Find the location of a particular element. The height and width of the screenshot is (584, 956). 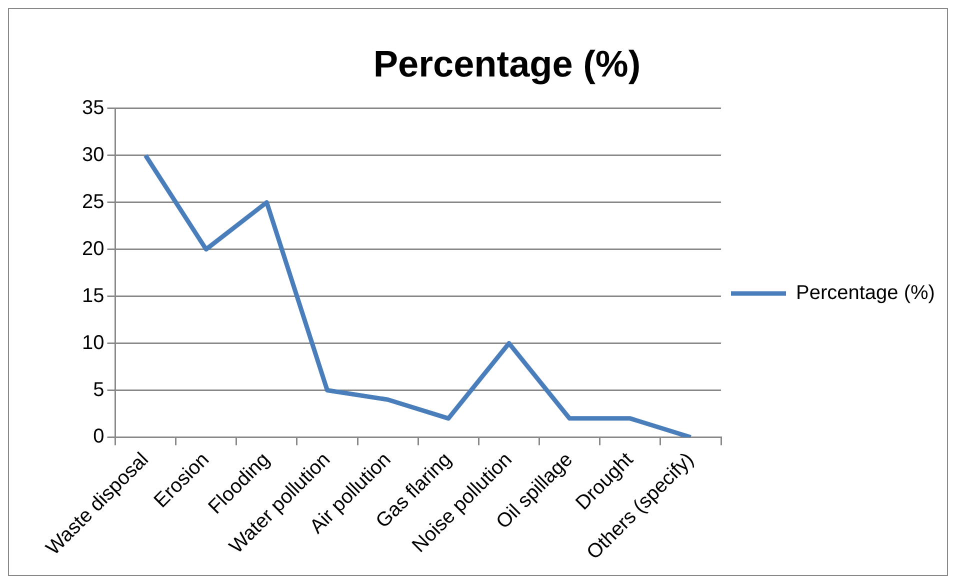

y-tick-label: 15 is located at coordinates (93, 295).